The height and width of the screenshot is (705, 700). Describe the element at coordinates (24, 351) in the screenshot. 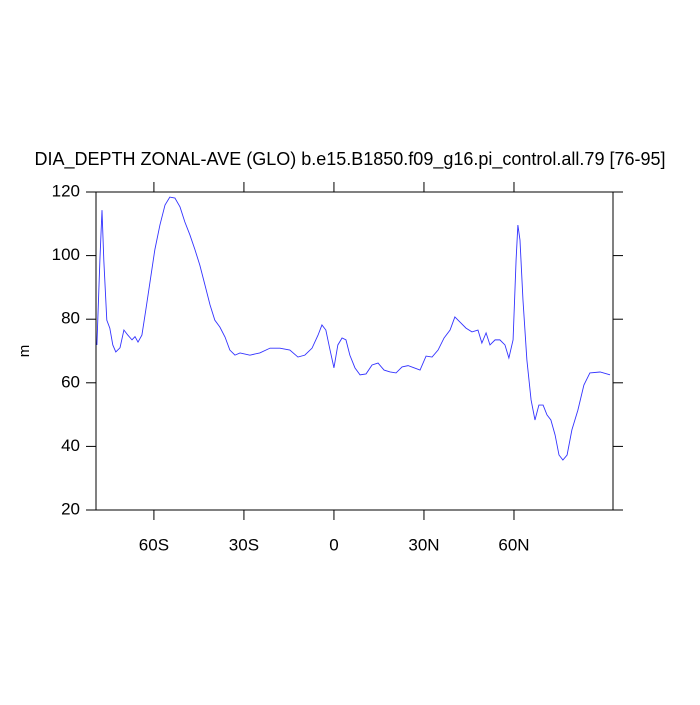

I see `y-axis-label: m` at that location.